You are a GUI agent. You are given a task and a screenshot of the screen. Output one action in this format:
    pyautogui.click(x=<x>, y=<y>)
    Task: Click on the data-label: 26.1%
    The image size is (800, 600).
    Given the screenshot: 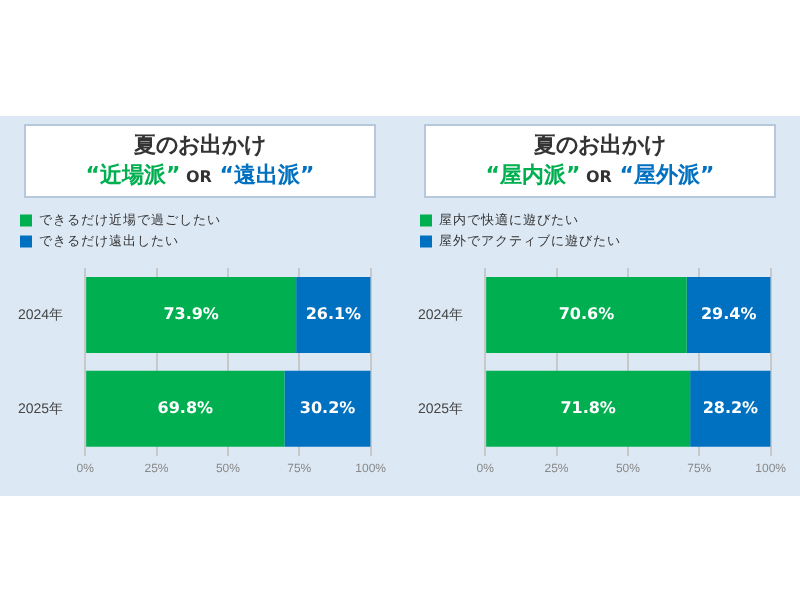 What is the action you would take?
    pyautogui.click(x=333, y=314)
    